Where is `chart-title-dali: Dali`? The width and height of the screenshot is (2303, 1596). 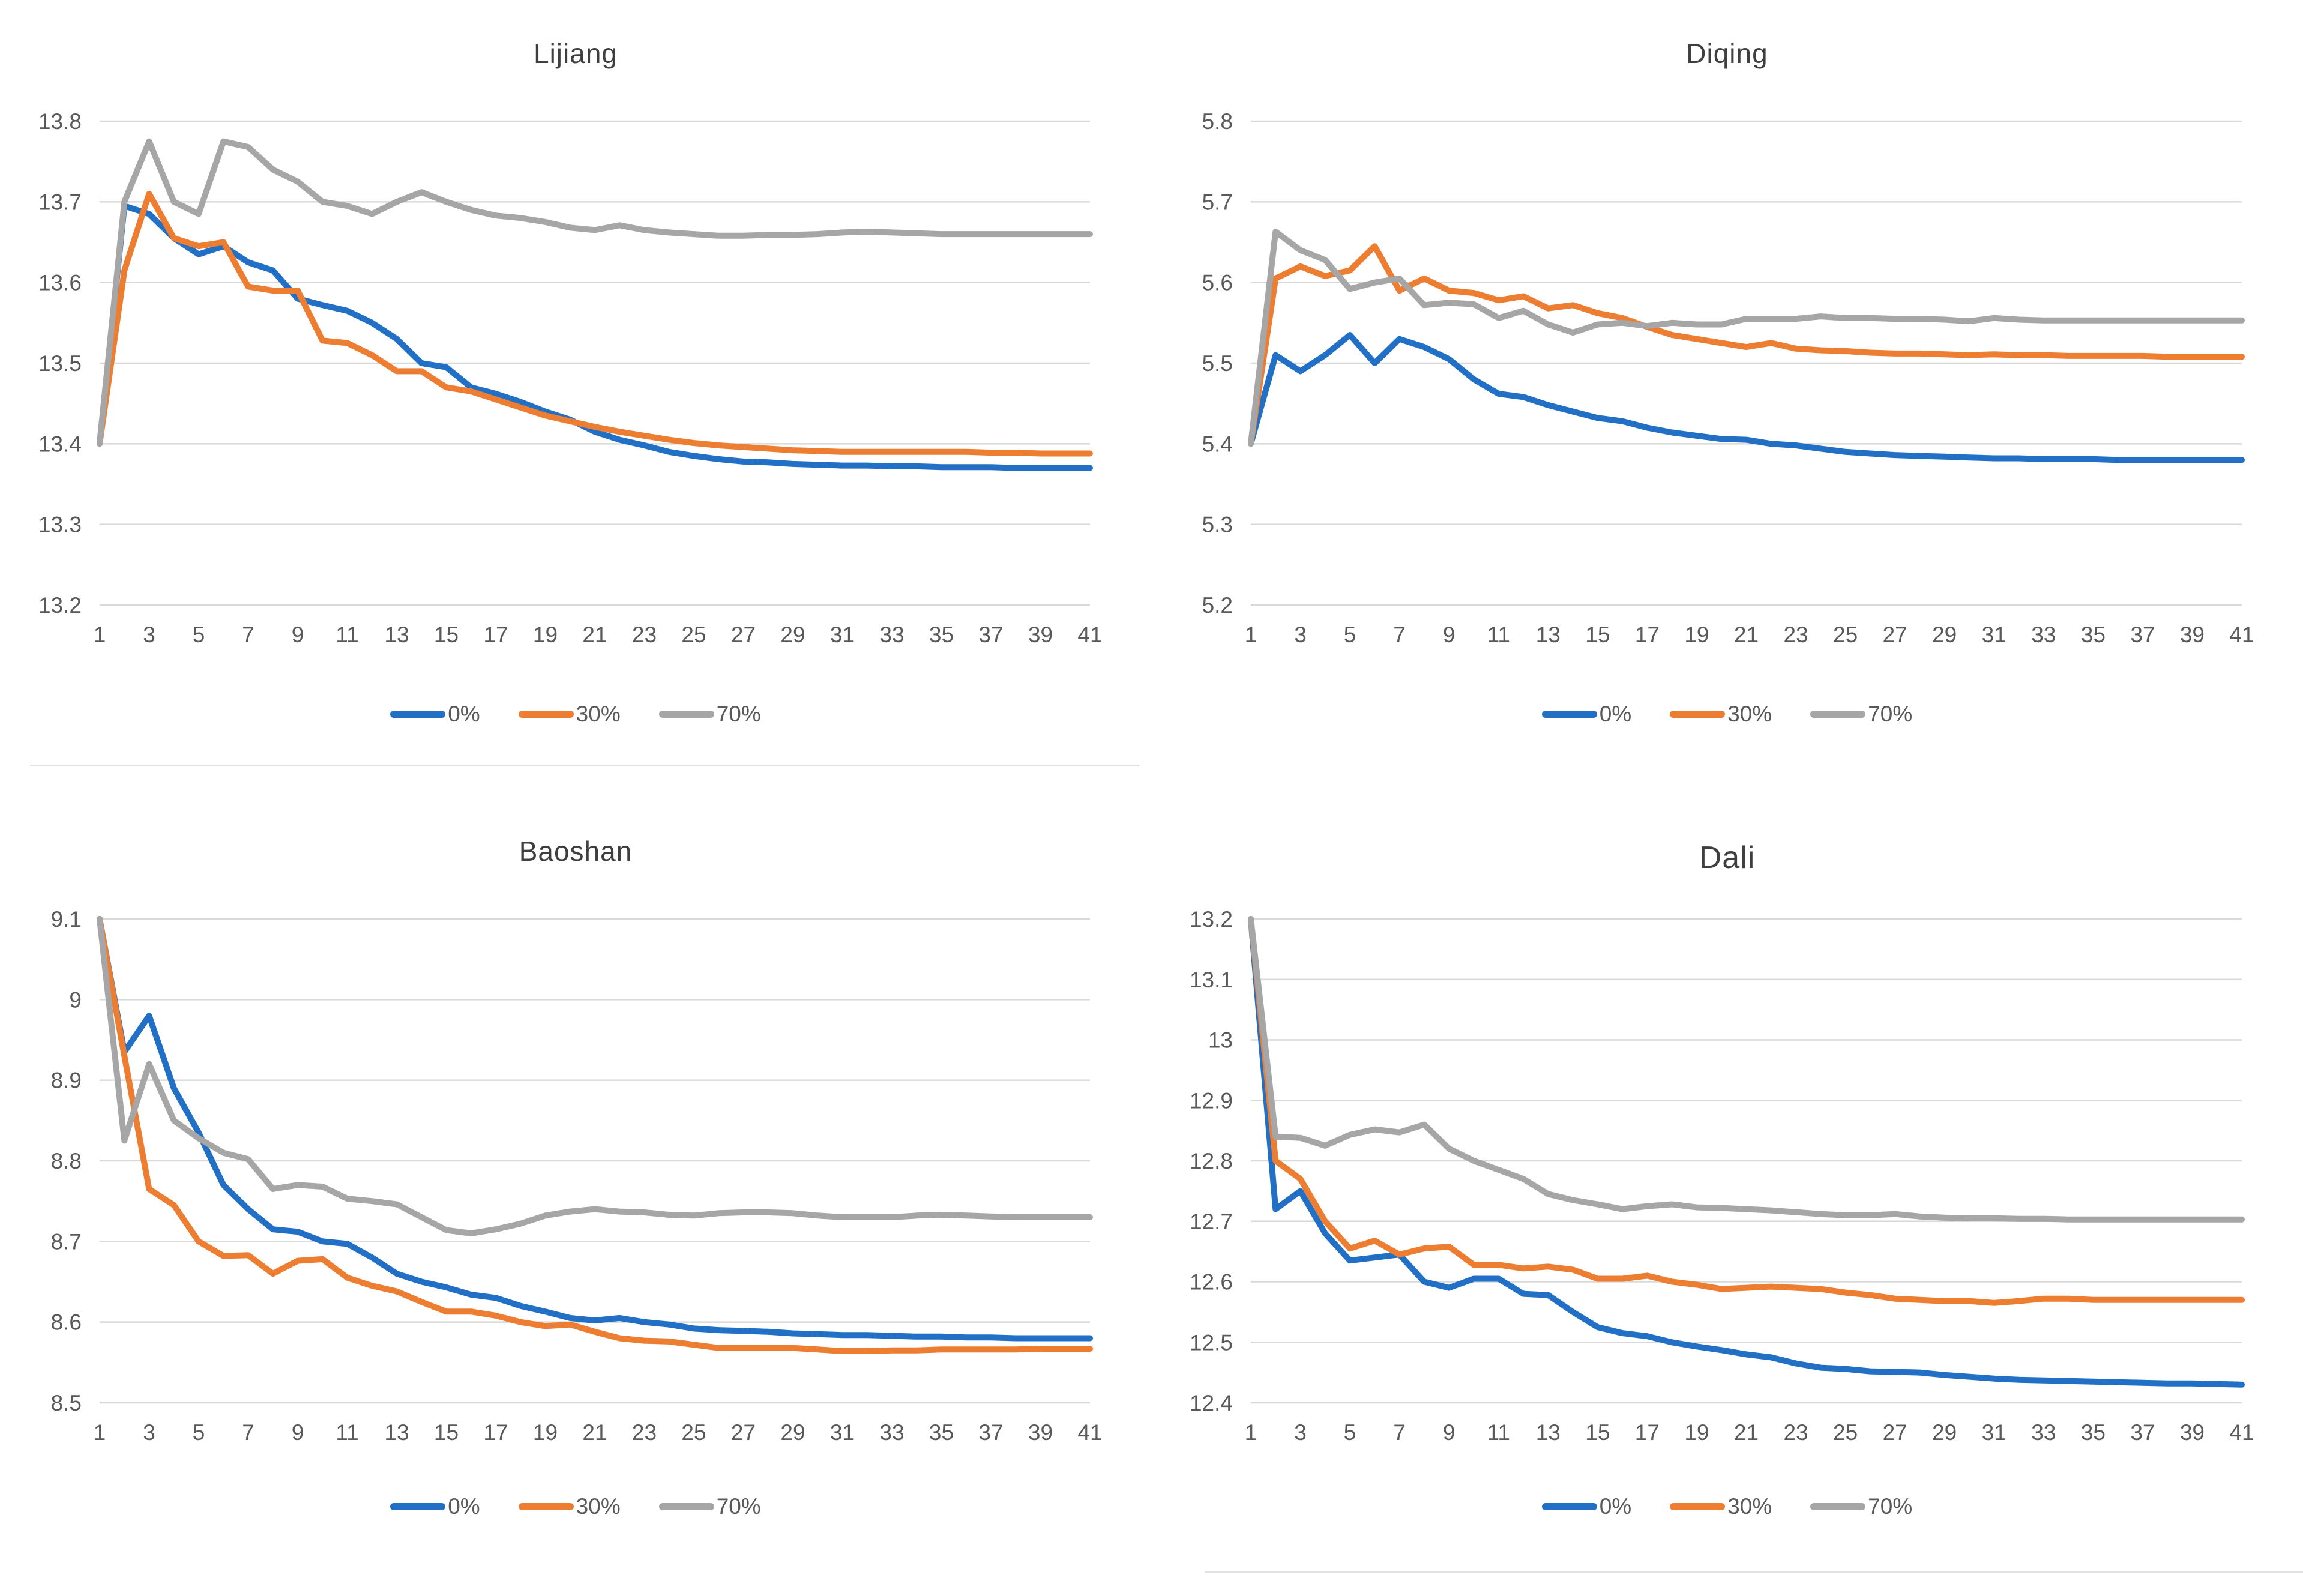 chart-title-dali: Dali is located at coordinates (1728, 858).